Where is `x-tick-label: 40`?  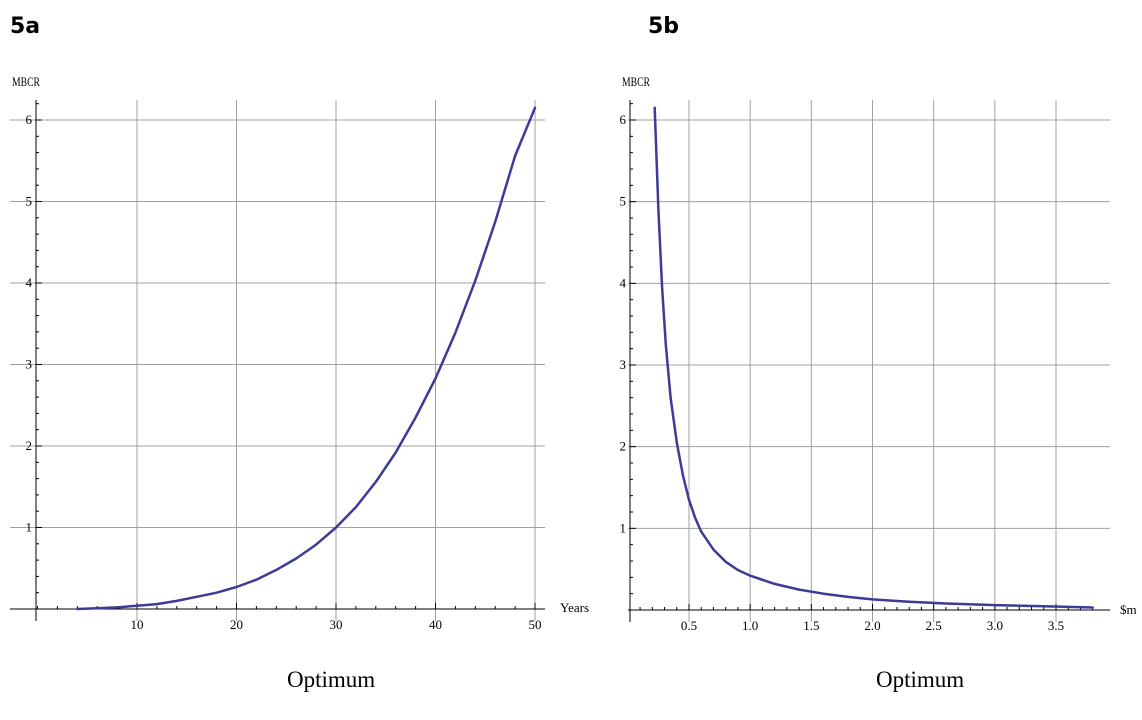
x-tick-label: 40 is located at coordinates (435, 624).